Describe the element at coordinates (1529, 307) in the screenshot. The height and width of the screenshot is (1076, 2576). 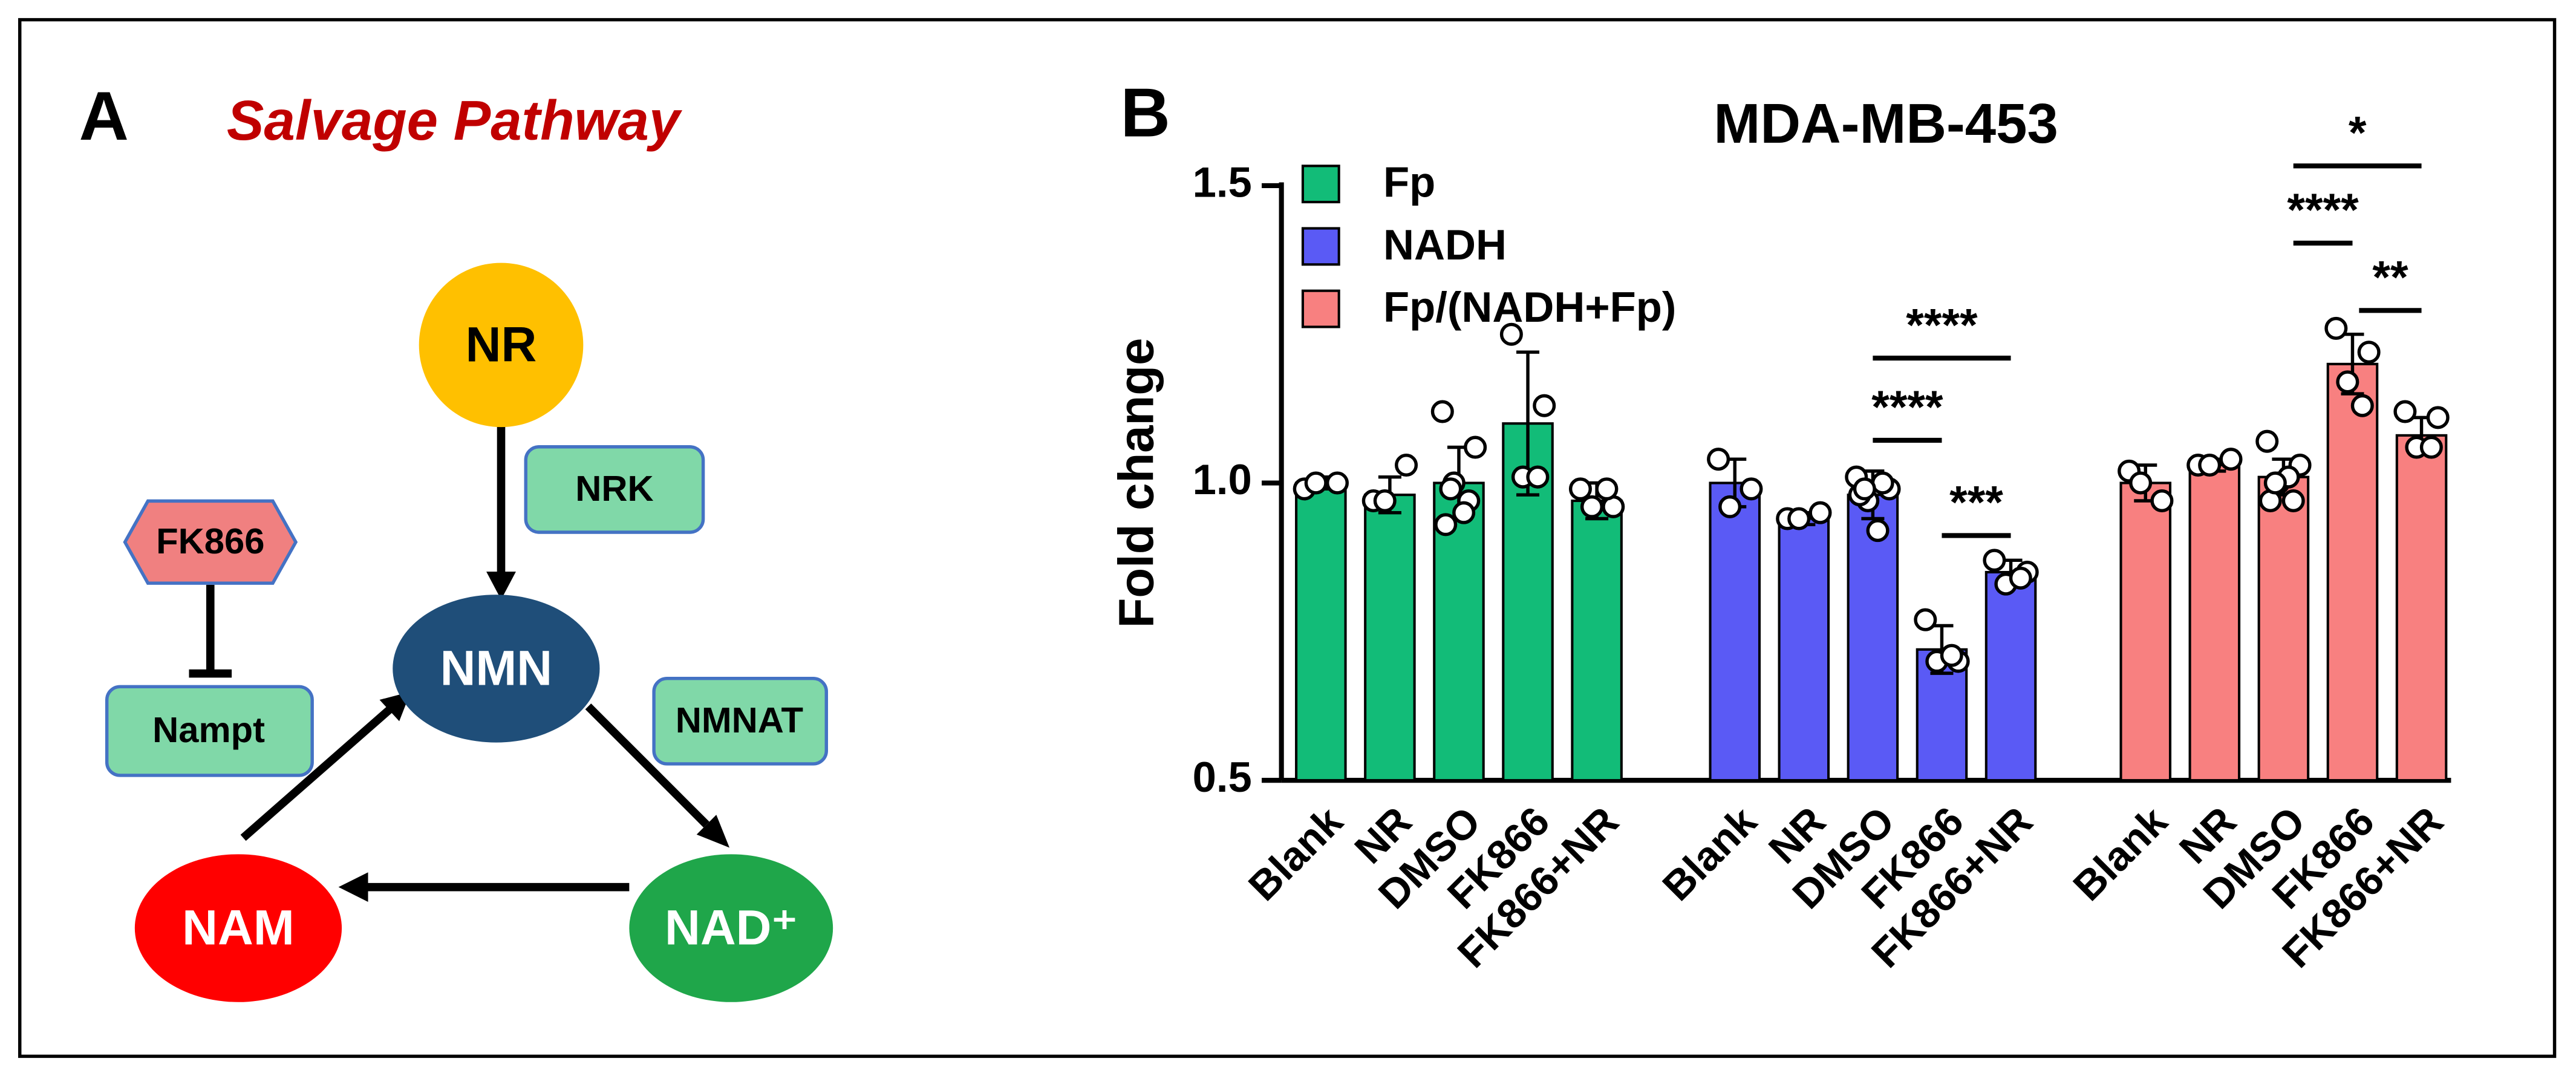
I see `legend-label: Fp/(NADH+Fp)` at that location.